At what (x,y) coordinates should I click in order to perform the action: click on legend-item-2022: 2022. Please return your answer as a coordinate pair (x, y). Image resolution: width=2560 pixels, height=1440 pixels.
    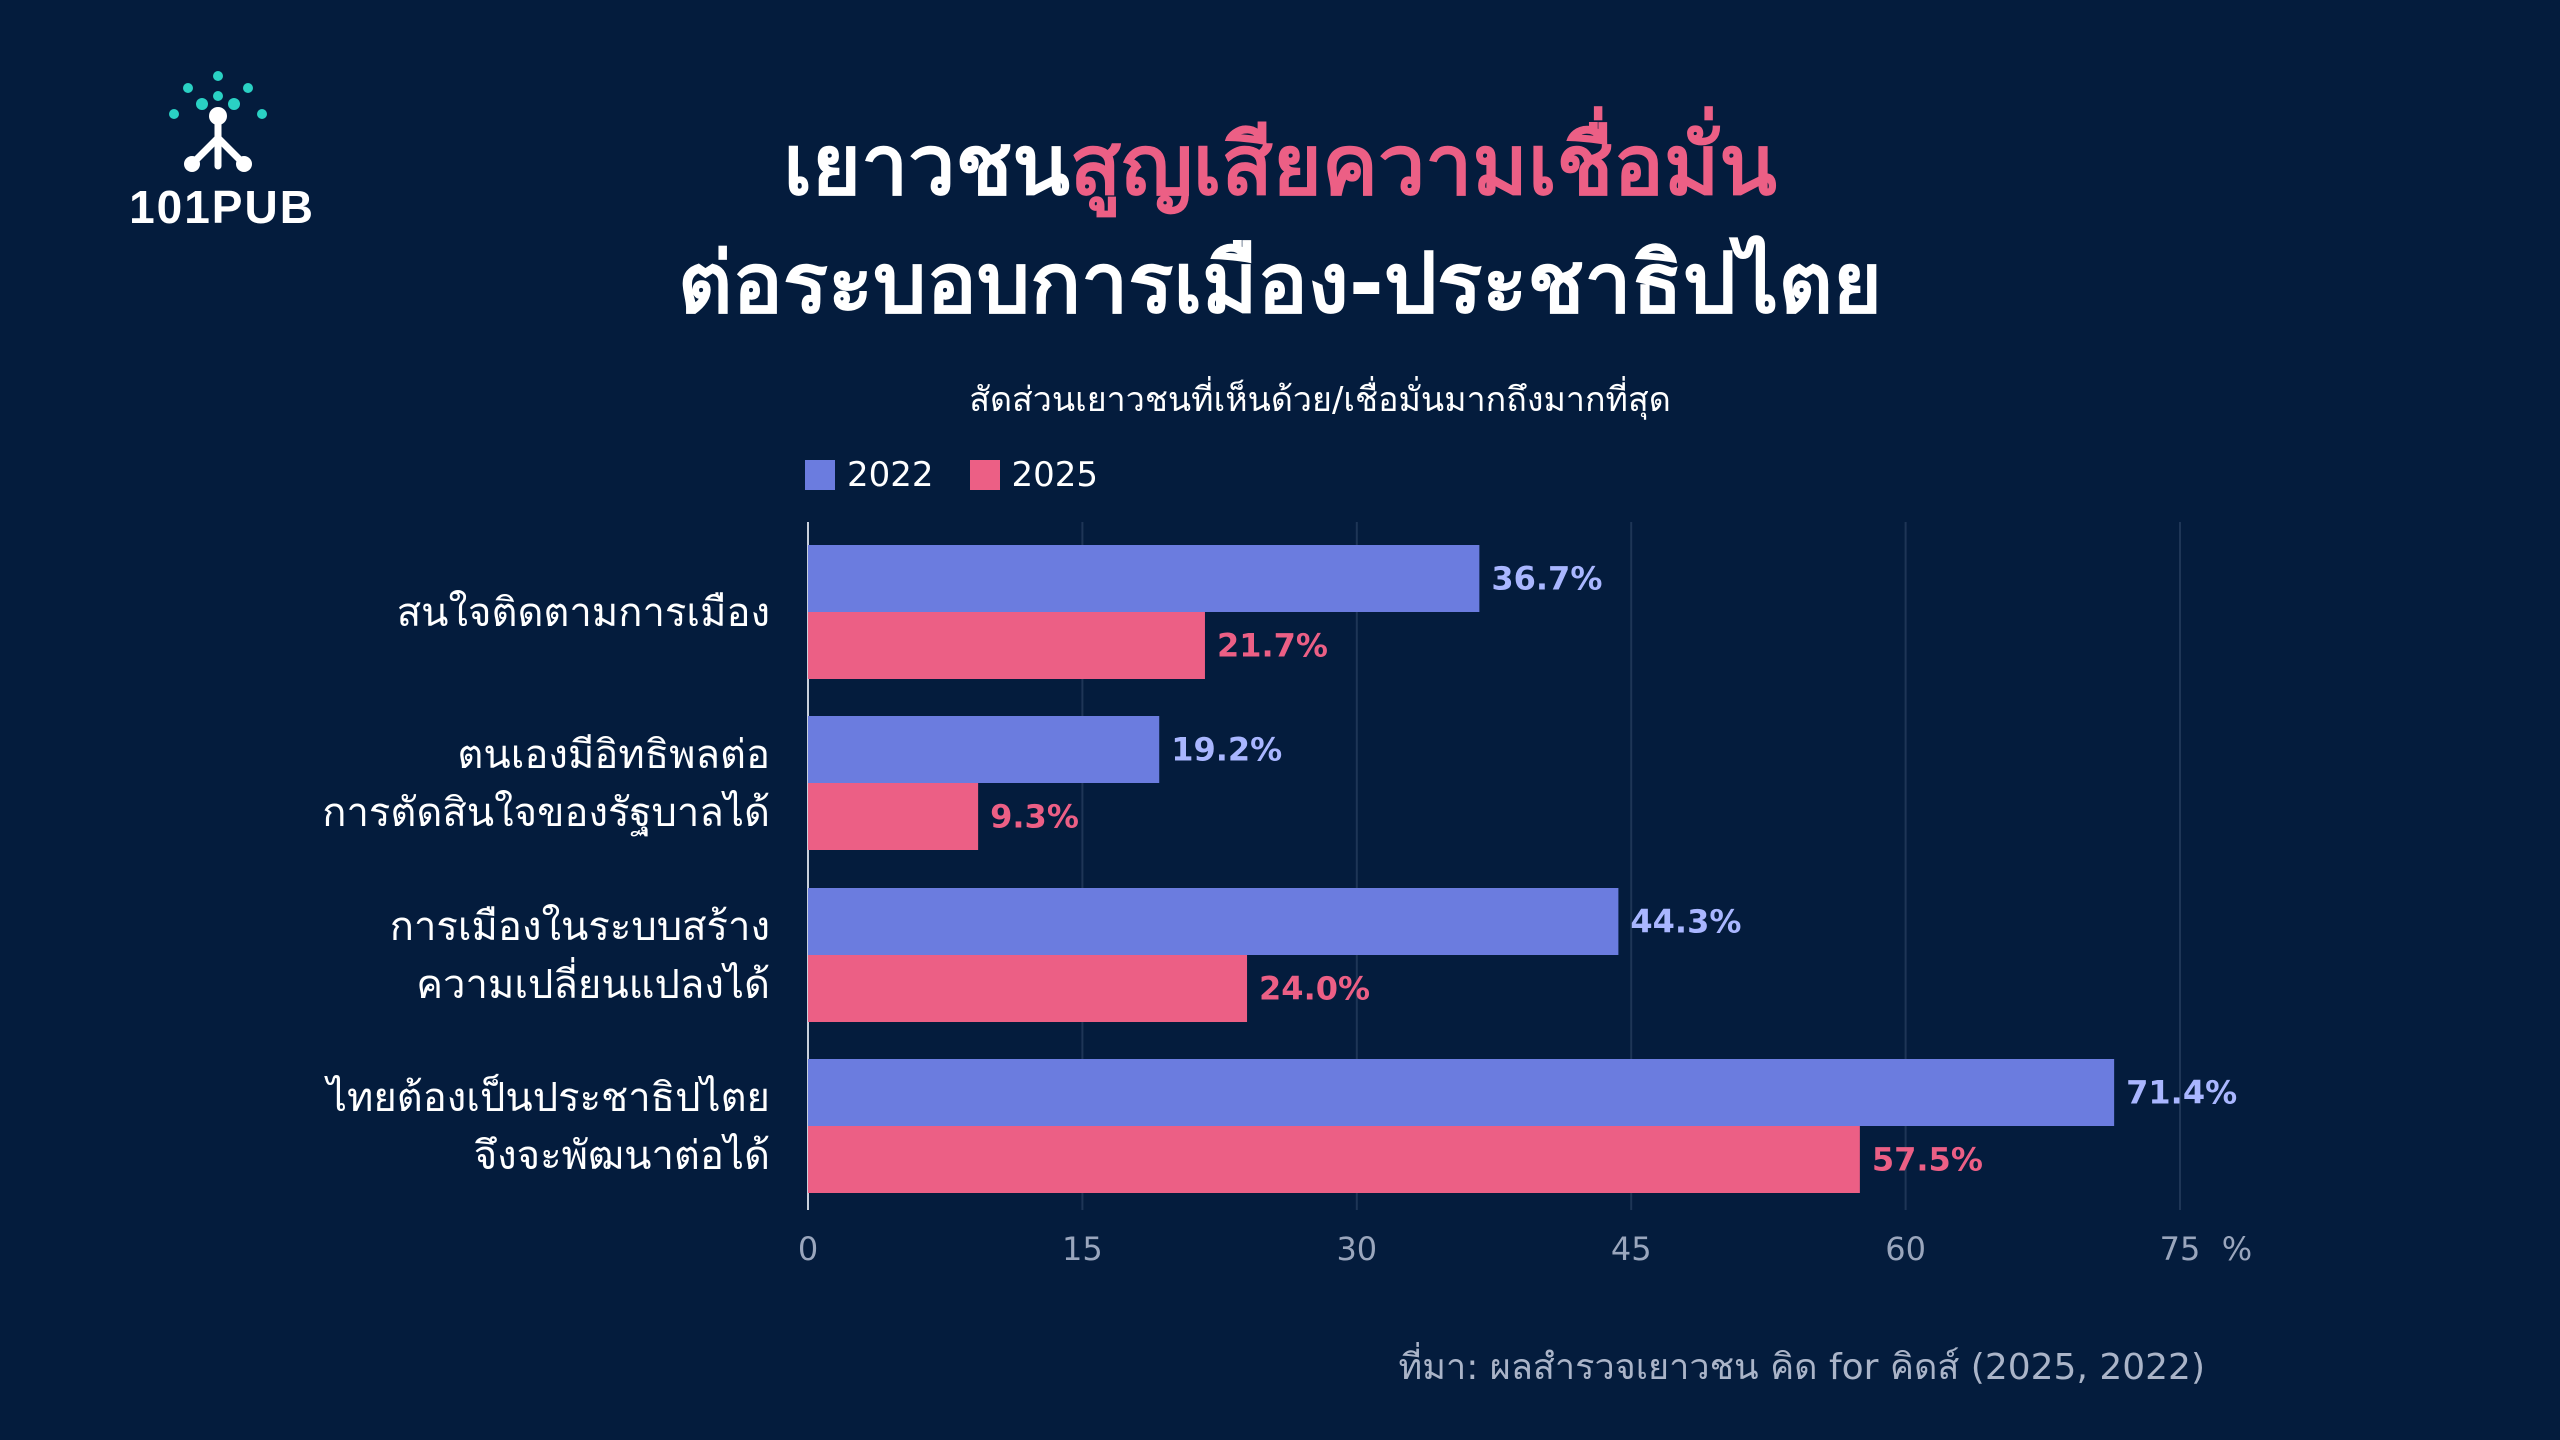
    Looking at the image, I should click on (869, 475).